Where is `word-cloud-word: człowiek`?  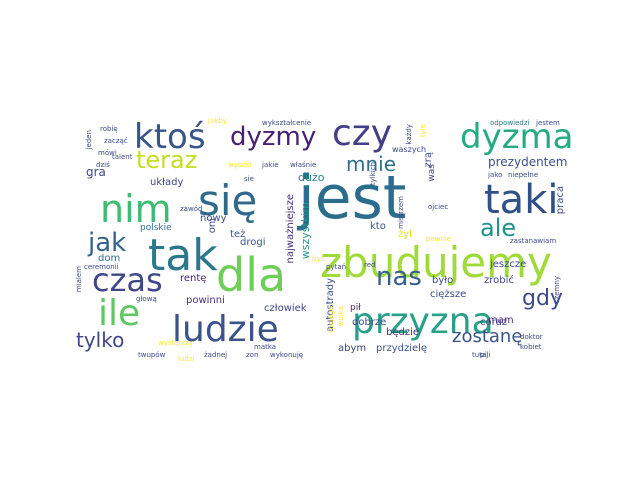 word-cloud-word: człowiek is located at coordinates (285, 308).